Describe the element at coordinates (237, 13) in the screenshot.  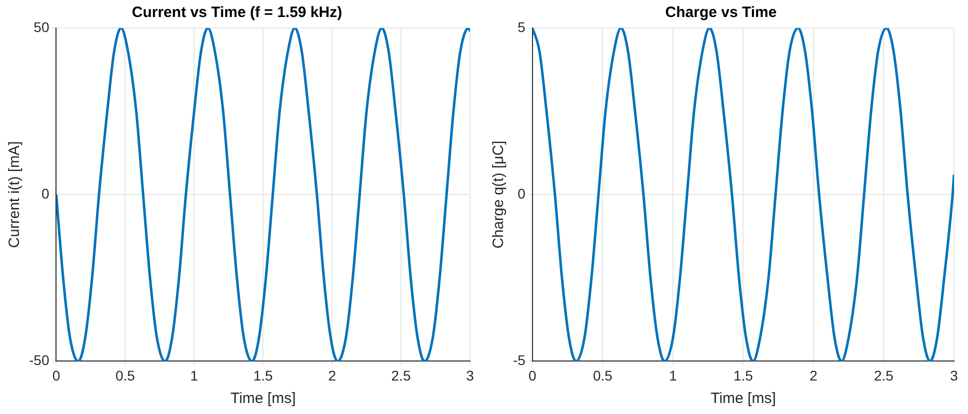
I see `chart-title: Current vs Time (f = 1.59 kHz)` at that location.